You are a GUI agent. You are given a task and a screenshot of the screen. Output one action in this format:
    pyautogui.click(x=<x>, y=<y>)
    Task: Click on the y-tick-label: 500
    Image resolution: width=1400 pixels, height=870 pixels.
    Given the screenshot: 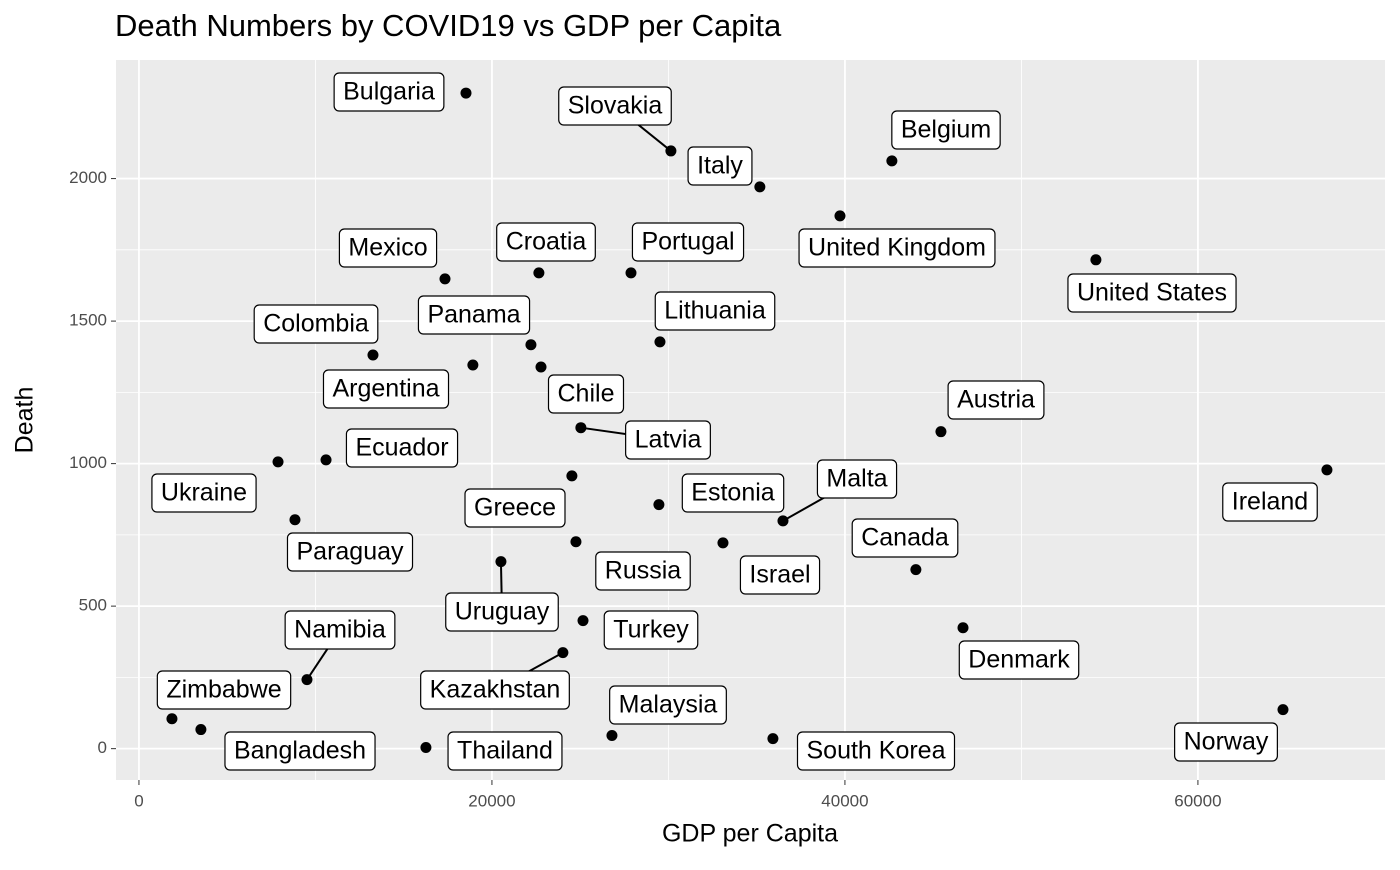 What is the action you would take?
    pyautogui.click(x=93, y=605)
    